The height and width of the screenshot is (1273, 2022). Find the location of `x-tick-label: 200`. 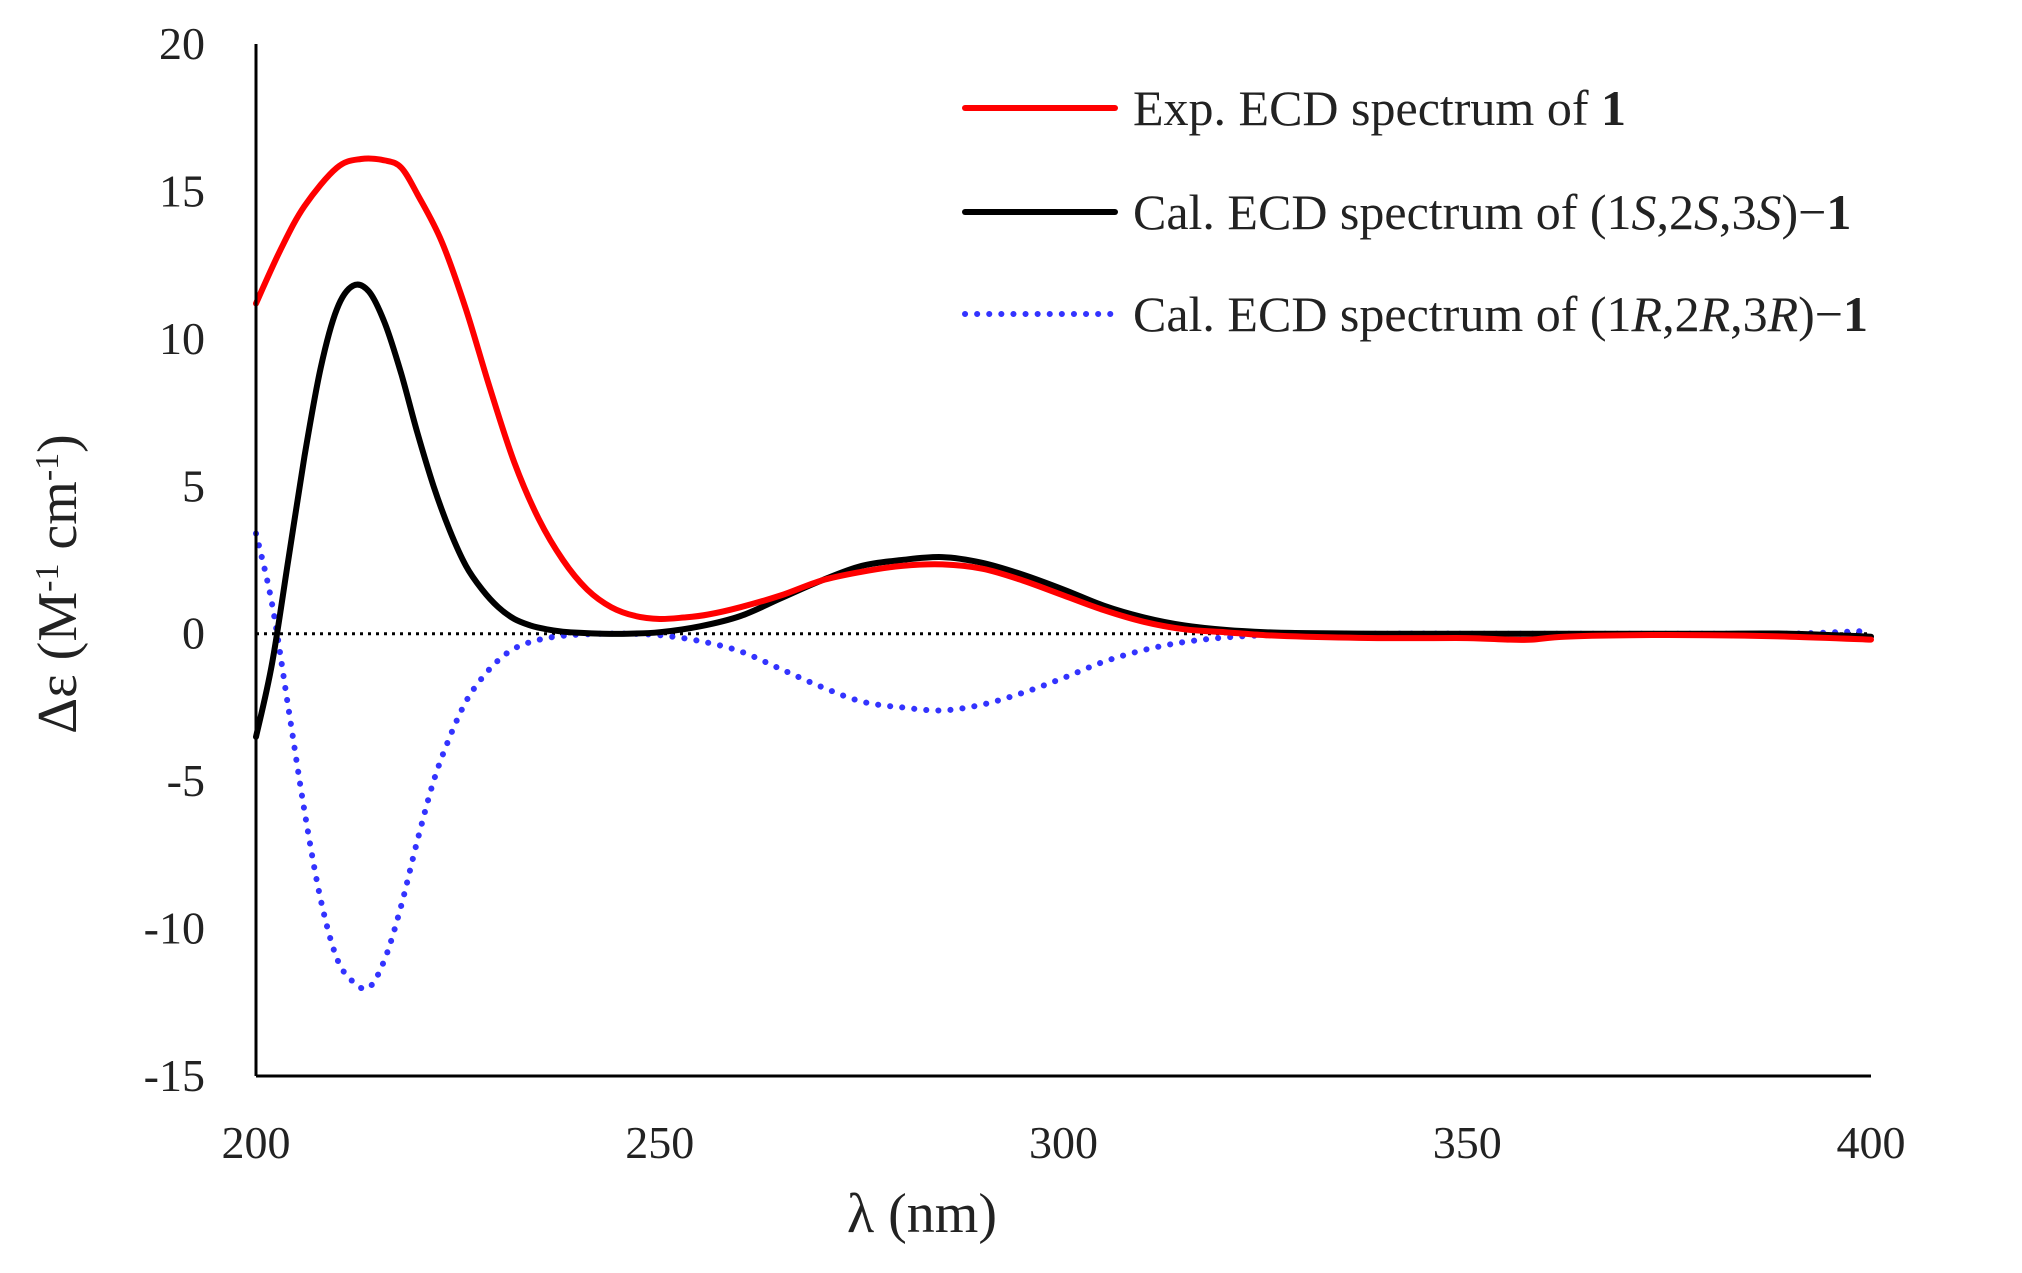

x-tick-label: 200 is located at coordinates (256, 1142).